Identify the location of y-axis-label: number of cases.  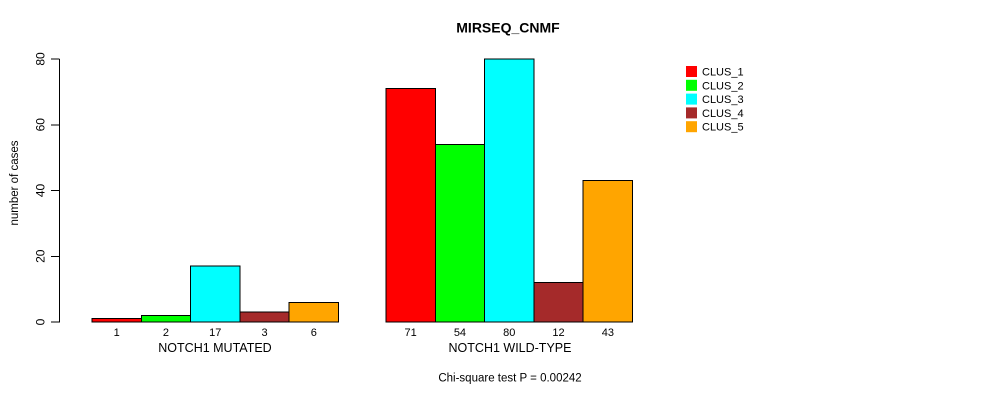
(15, 182).